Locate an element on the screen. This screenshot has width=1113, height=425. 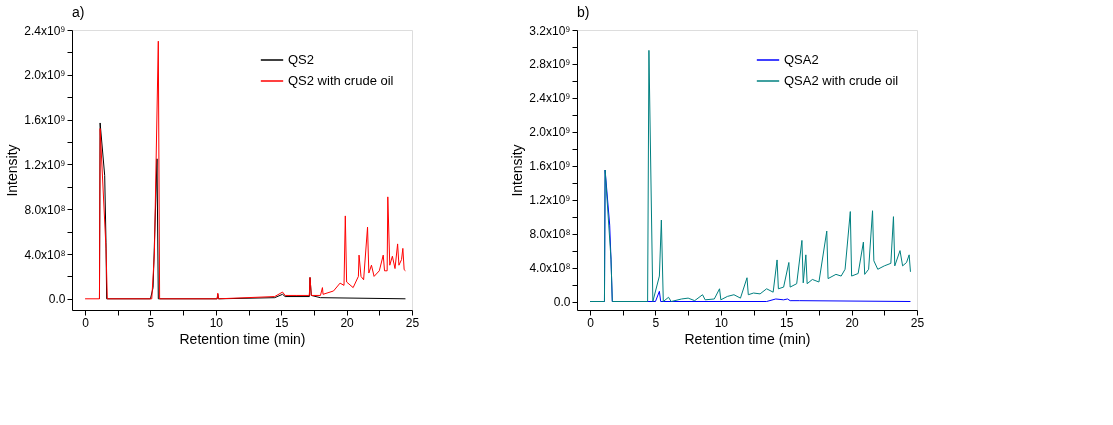
legend-label: QS2 is located at coordinates (301, 59).